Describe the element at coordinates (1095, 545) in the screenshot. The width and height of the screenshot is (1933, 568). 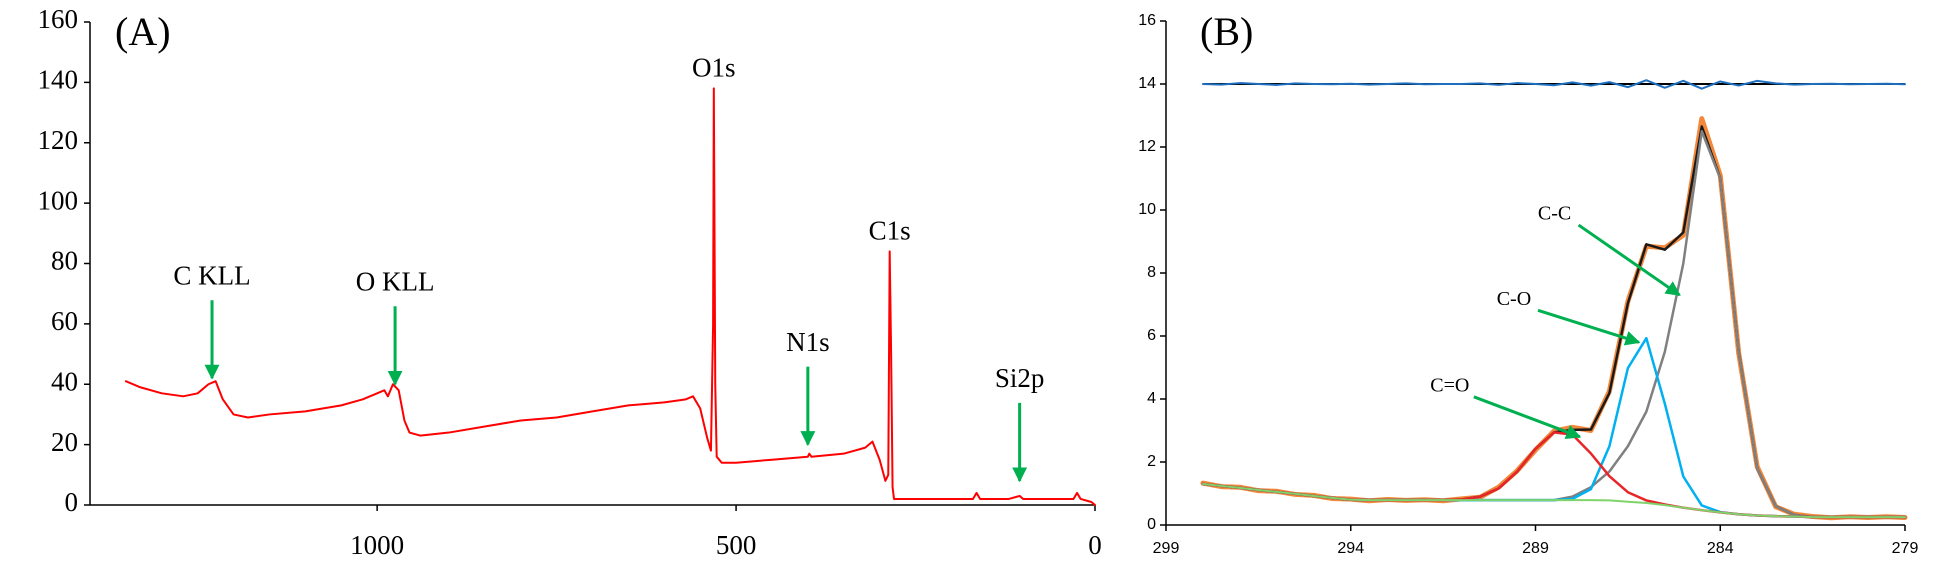
I see `x-tick-label: 0` at that location.